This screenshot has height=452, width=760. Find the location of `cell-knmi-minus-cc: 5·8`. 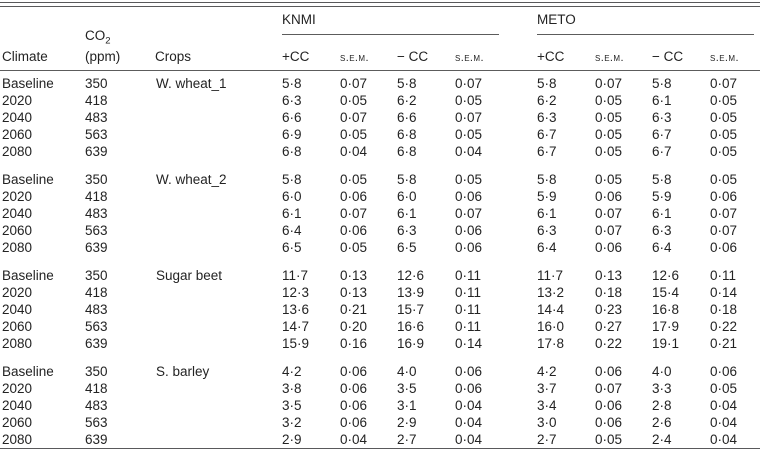

cell-knmi-minus-cc: 5·8 is located at coordinates (407, 83).